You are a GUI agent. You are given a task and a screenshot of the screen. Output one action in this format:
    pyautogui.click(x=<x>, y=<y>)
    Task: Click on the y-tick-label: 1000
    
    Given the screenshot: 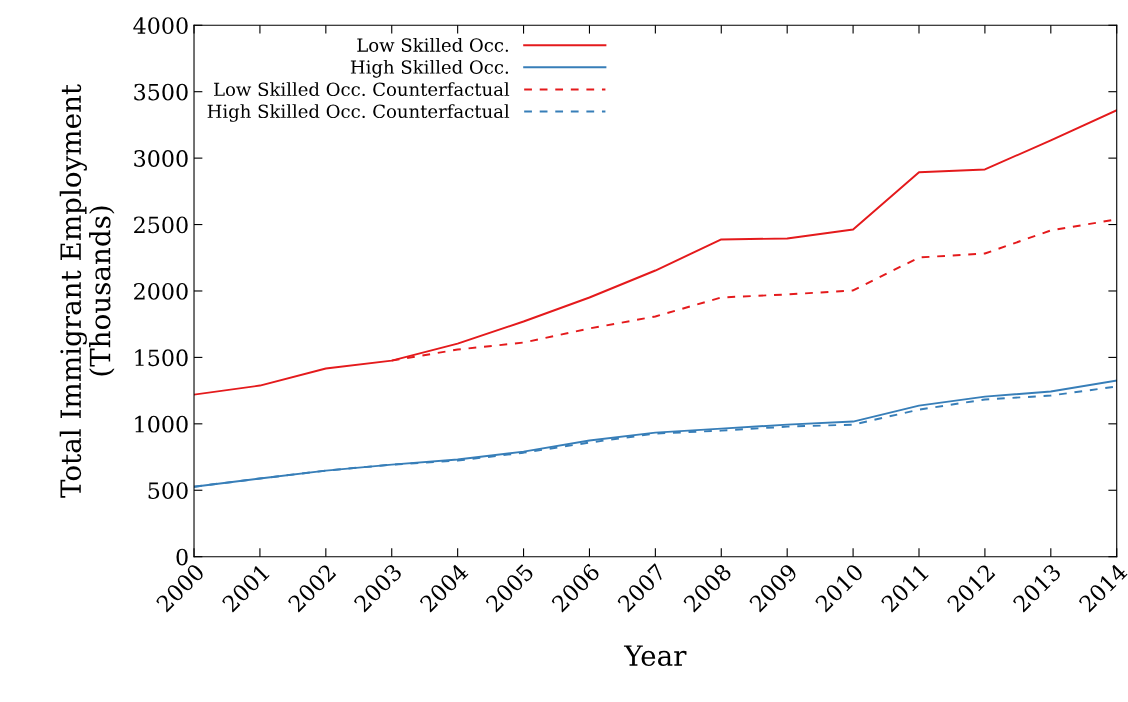 What is the action you would take?
    pyautogui.click(x=161, y=424)
    